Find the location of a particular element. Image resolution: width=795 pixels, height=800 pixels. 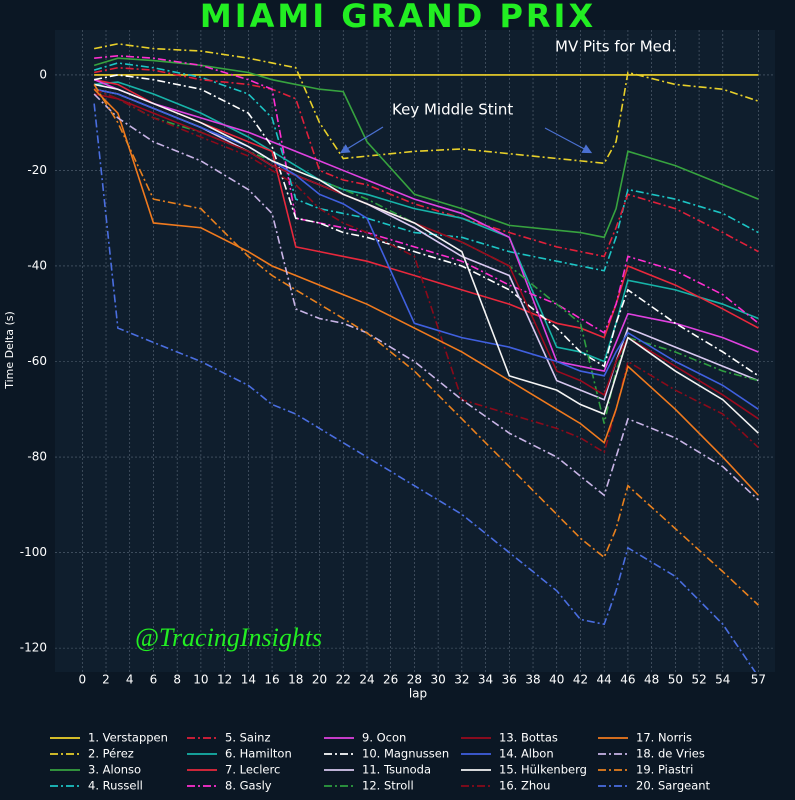

legend-label: 3. Alonso is located at coordinates (114, 770).